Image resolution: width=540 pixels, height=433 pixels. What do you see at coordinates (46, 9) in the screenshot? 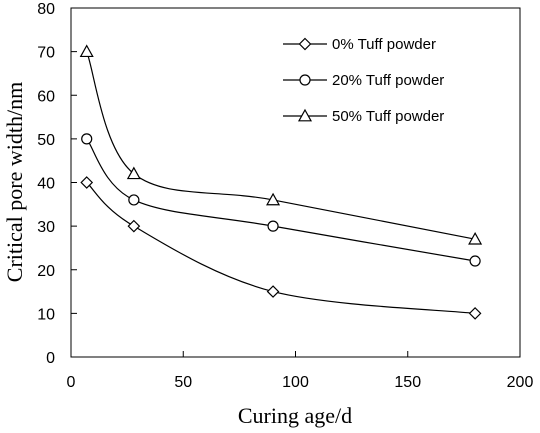
I see `y-tick-label: 80` at bounding box center [46, 9].